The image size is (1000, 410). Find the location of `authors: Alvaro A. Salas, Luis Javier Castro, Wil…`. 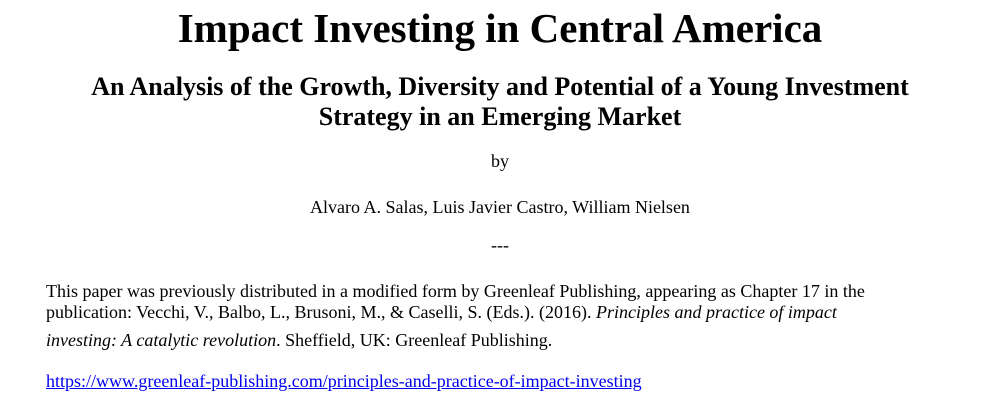

authors: Alvaro A. Salas, Luis Javier Castro, Wil… is located at coordinates (500, 207).